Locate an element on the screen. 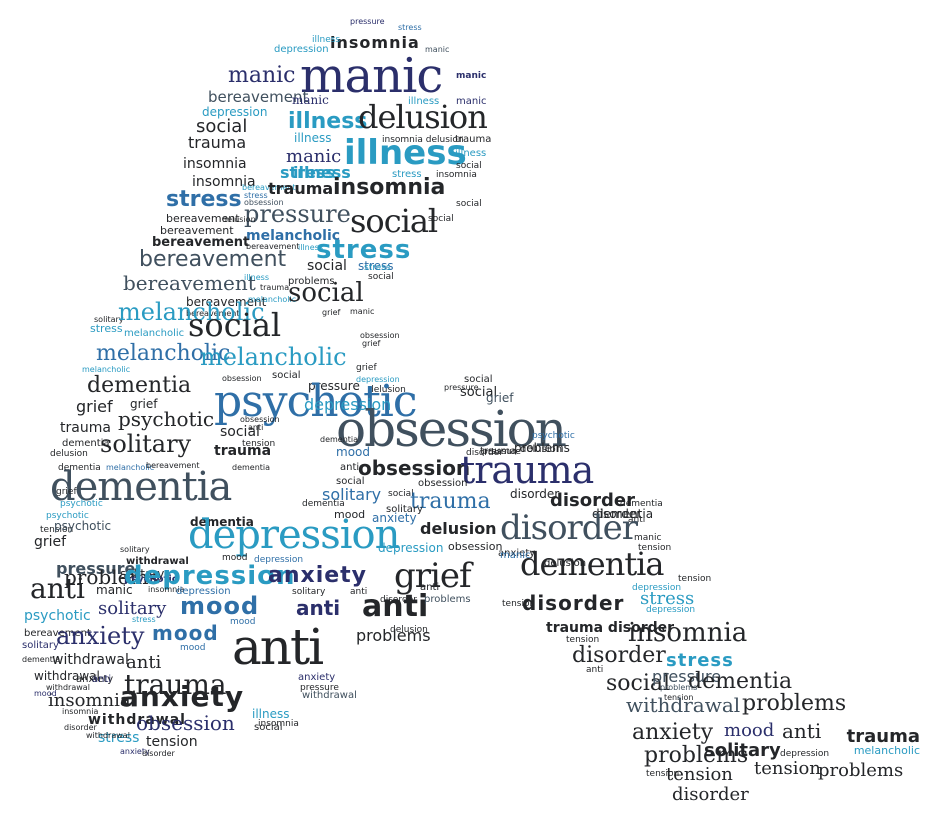 This screenshot has height=833, width=926. cloud-word: trauma is located at coordinates (175, 684).